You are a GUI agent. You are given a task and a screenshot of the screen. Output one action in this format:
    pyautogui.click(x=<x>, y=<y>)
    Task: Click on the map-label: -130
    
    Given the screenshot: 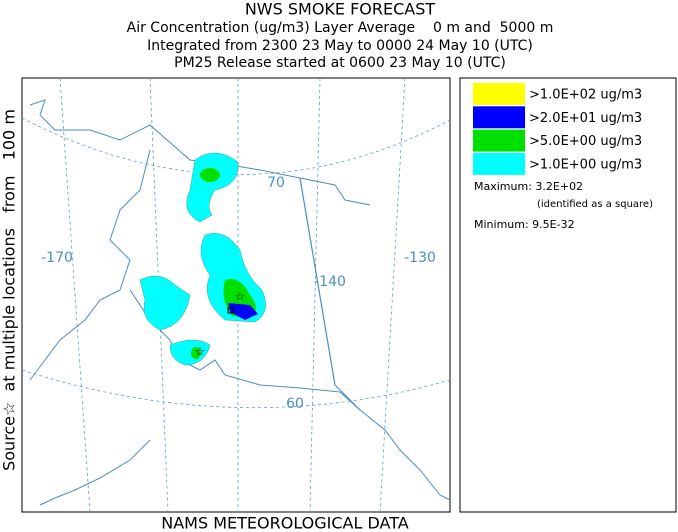 What is the action you would take?
    pyautogui.click(x=420, y=258)
    